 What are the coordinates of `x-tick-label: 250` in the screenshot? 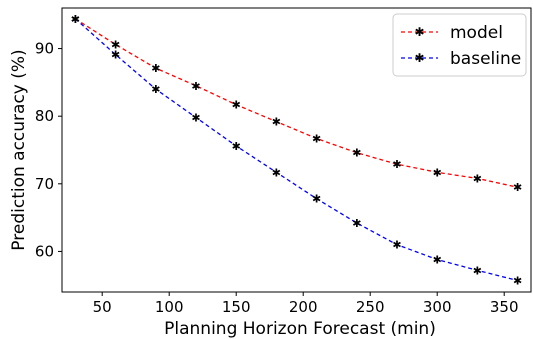 It's located at (370, 307).